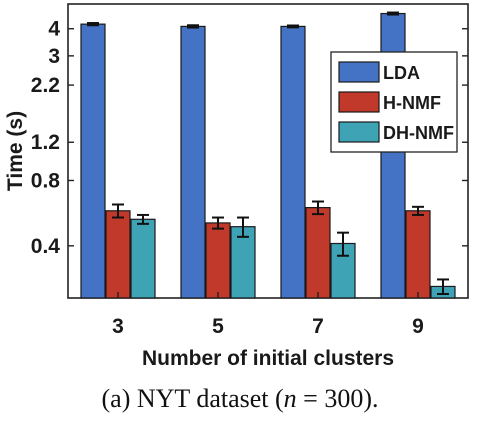 The image size is (480, 421). What do you see at coordinates (118, 326) in the screenshot?
I see `x-tick-label: 3` at bounding box center [118, 326].